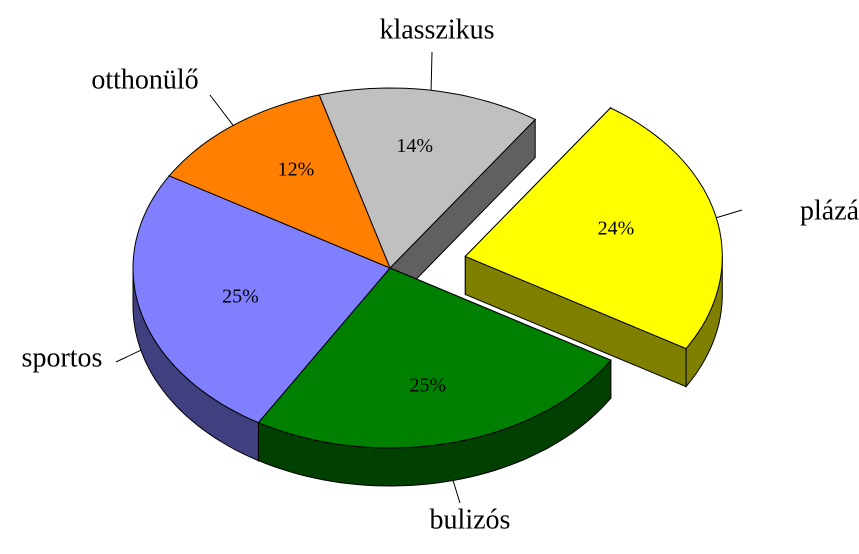  I want to click on category-label: plázázó, so click(829, 210).